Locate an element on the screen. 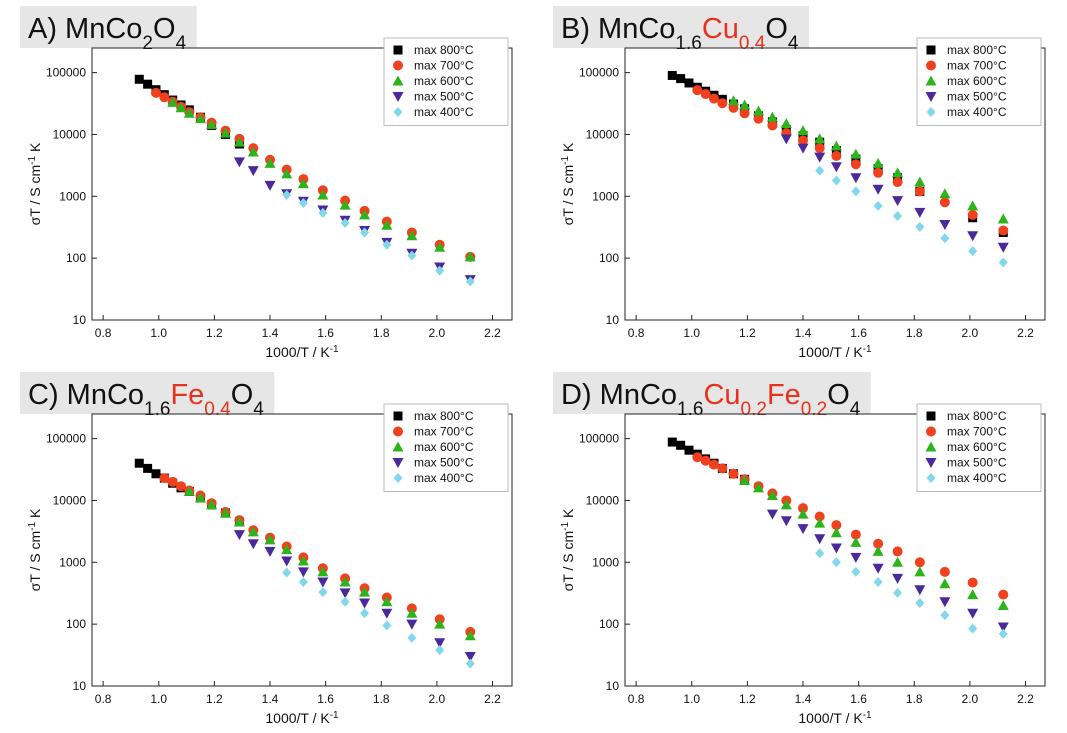 The height and width of the screenshot is (733, 1067). x-tick-label: 1.6 is located at coordinates (325, 333).